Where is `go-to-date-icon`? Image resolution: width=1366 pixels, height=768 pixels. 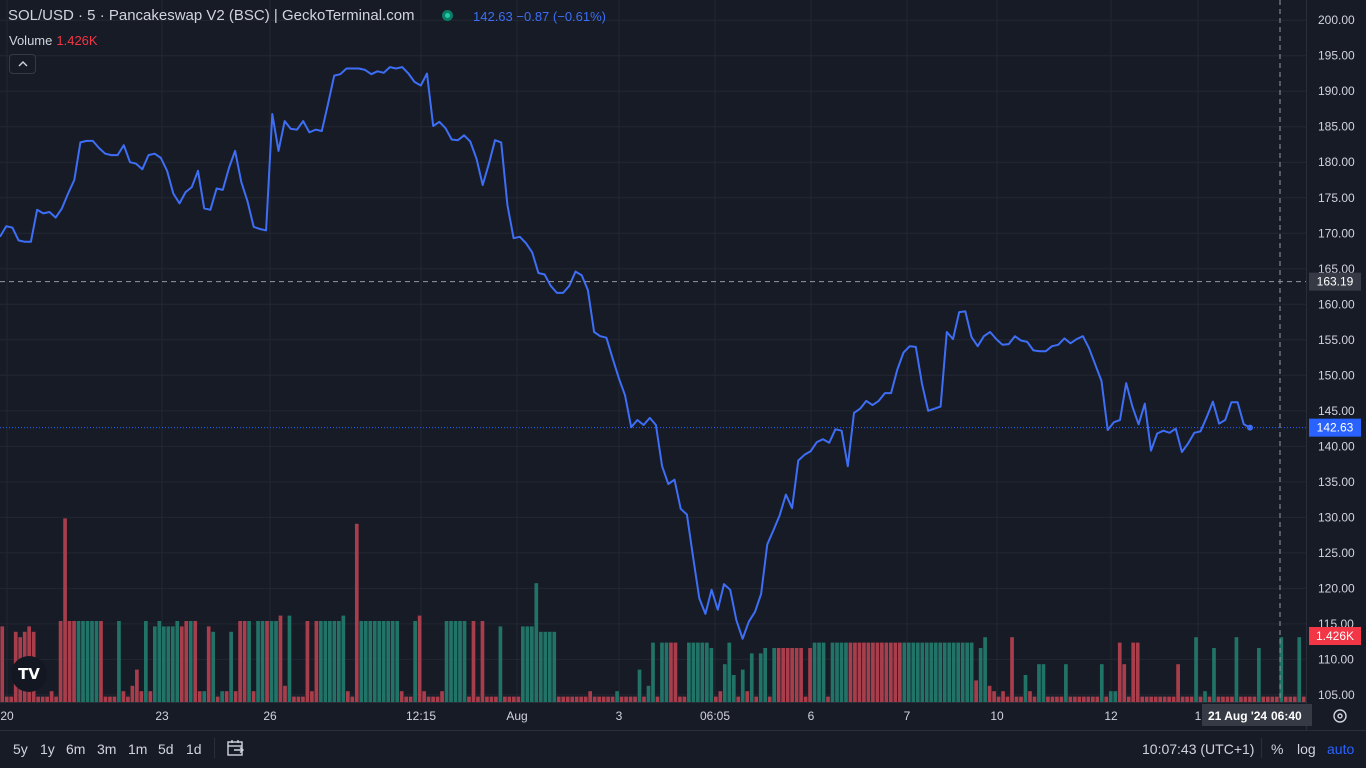 go-to-date-icon is located at coordinates (236, 748).